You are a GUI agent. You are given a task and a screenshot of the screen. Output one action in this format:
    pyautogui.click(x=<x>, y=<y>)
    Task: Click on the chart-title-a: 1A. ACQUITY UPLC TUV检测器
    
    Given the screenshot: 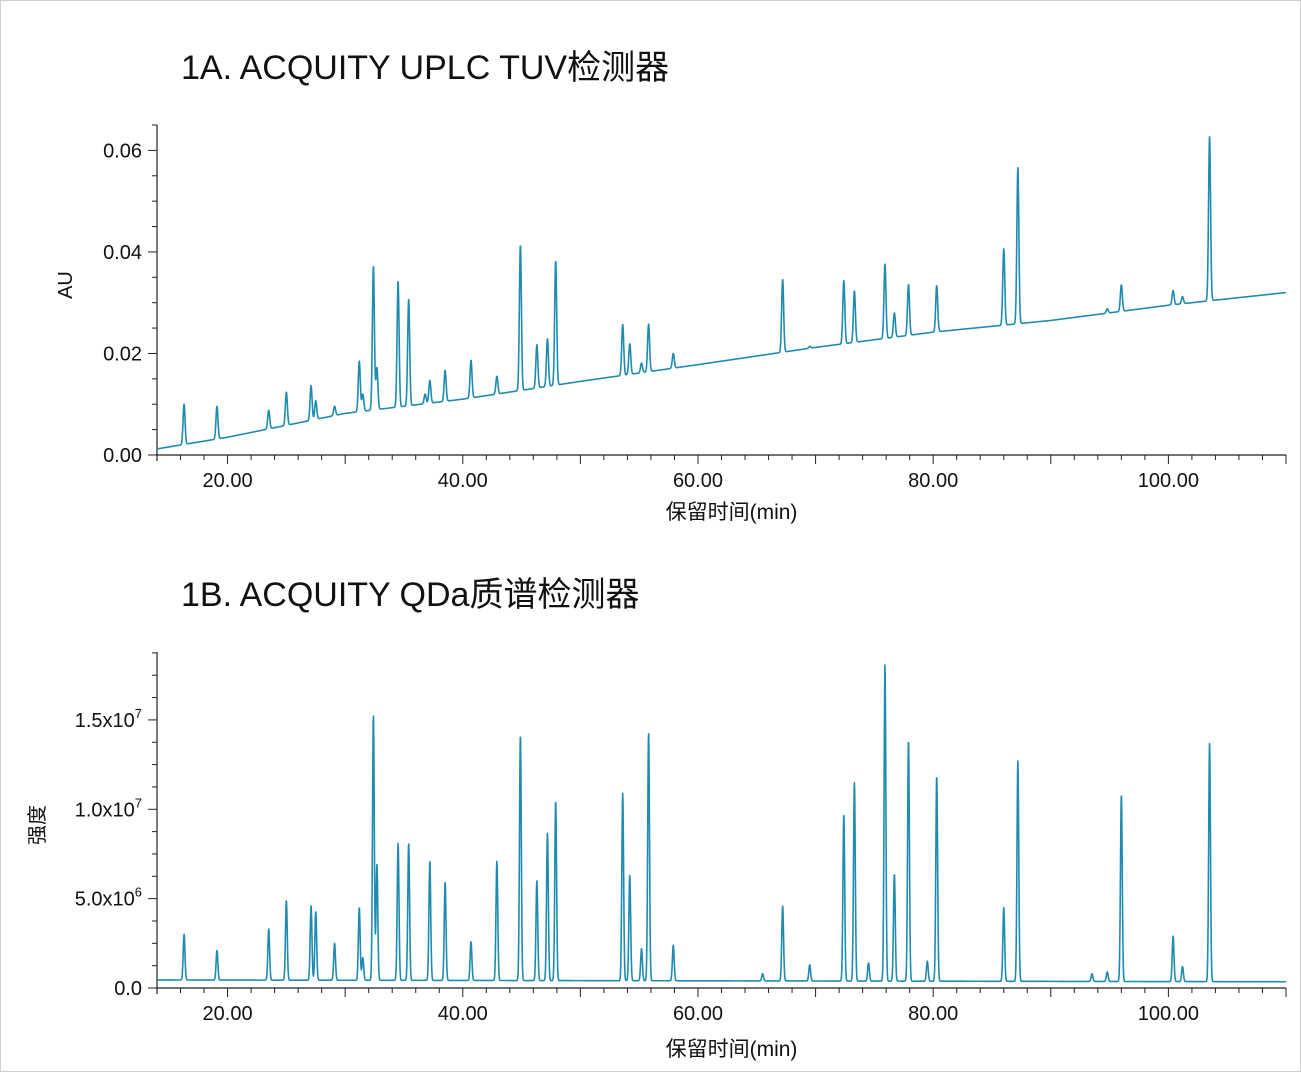 What is the action you would take?
    pyautogui.click(x=425, y=68)
    